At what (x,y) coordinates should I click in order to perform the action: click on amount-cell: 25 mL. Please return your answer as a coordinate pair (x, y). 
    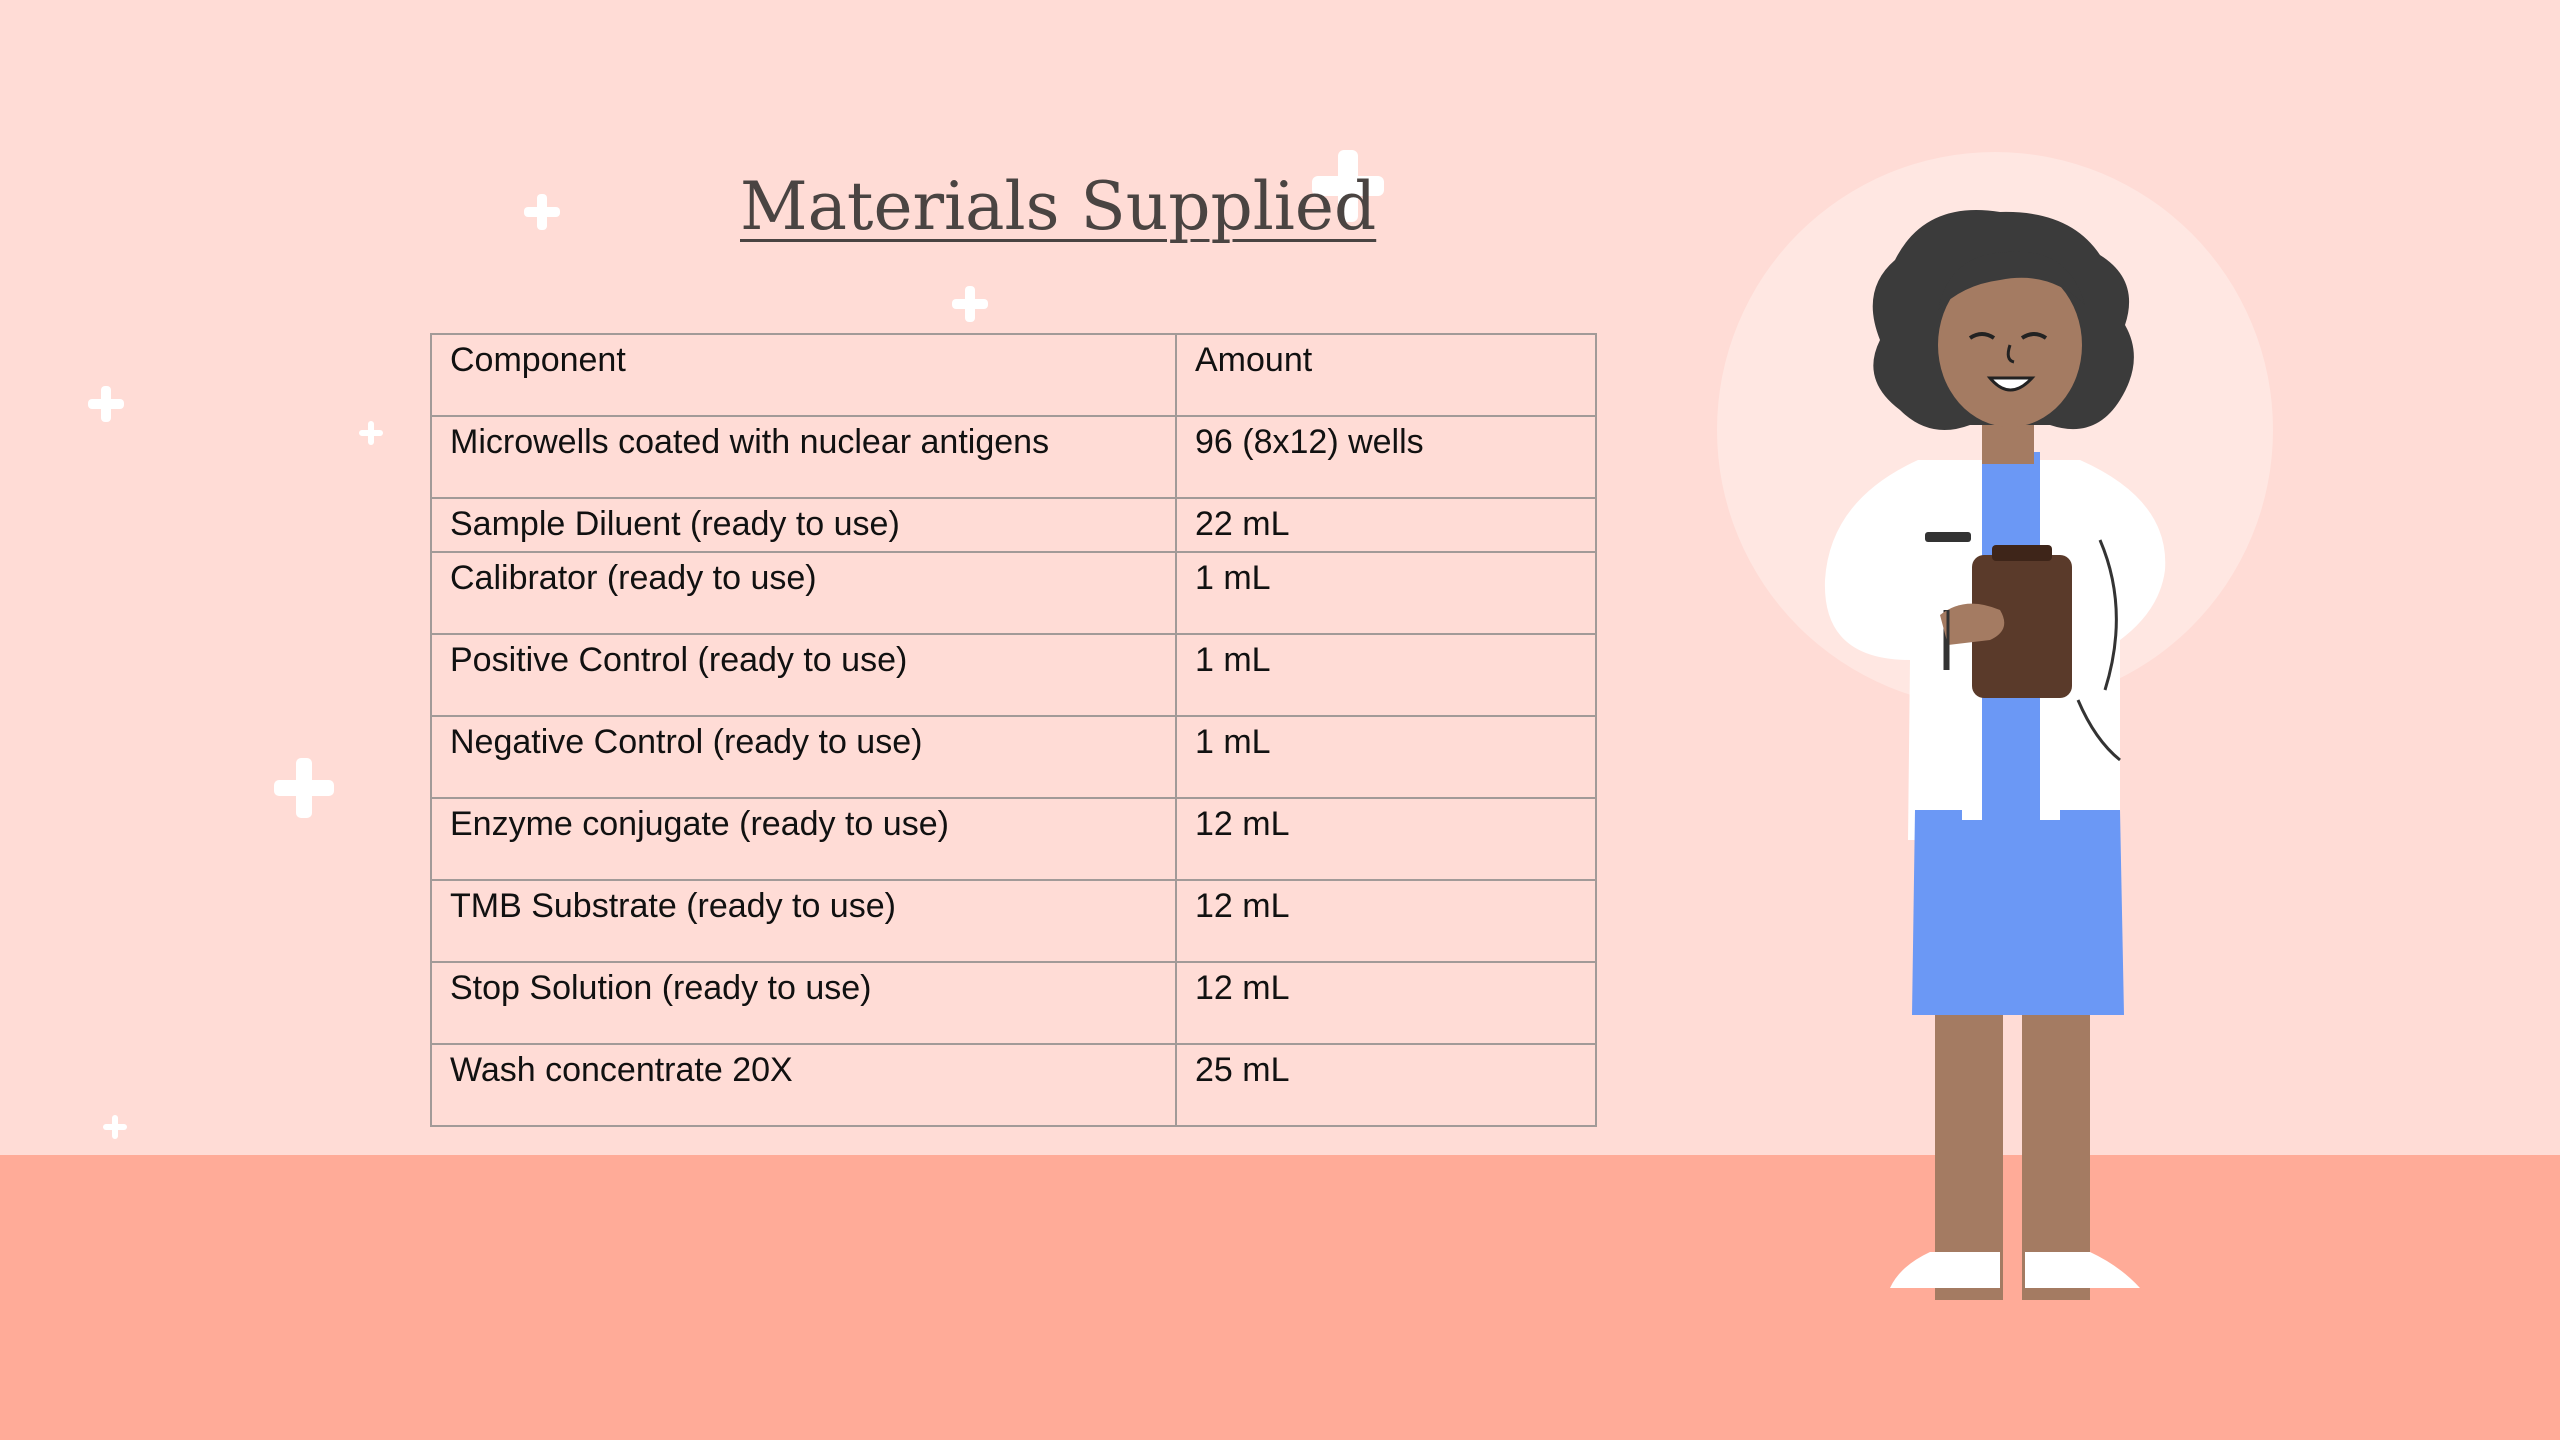
    Looking at the image, I should click on (1386, 1085).